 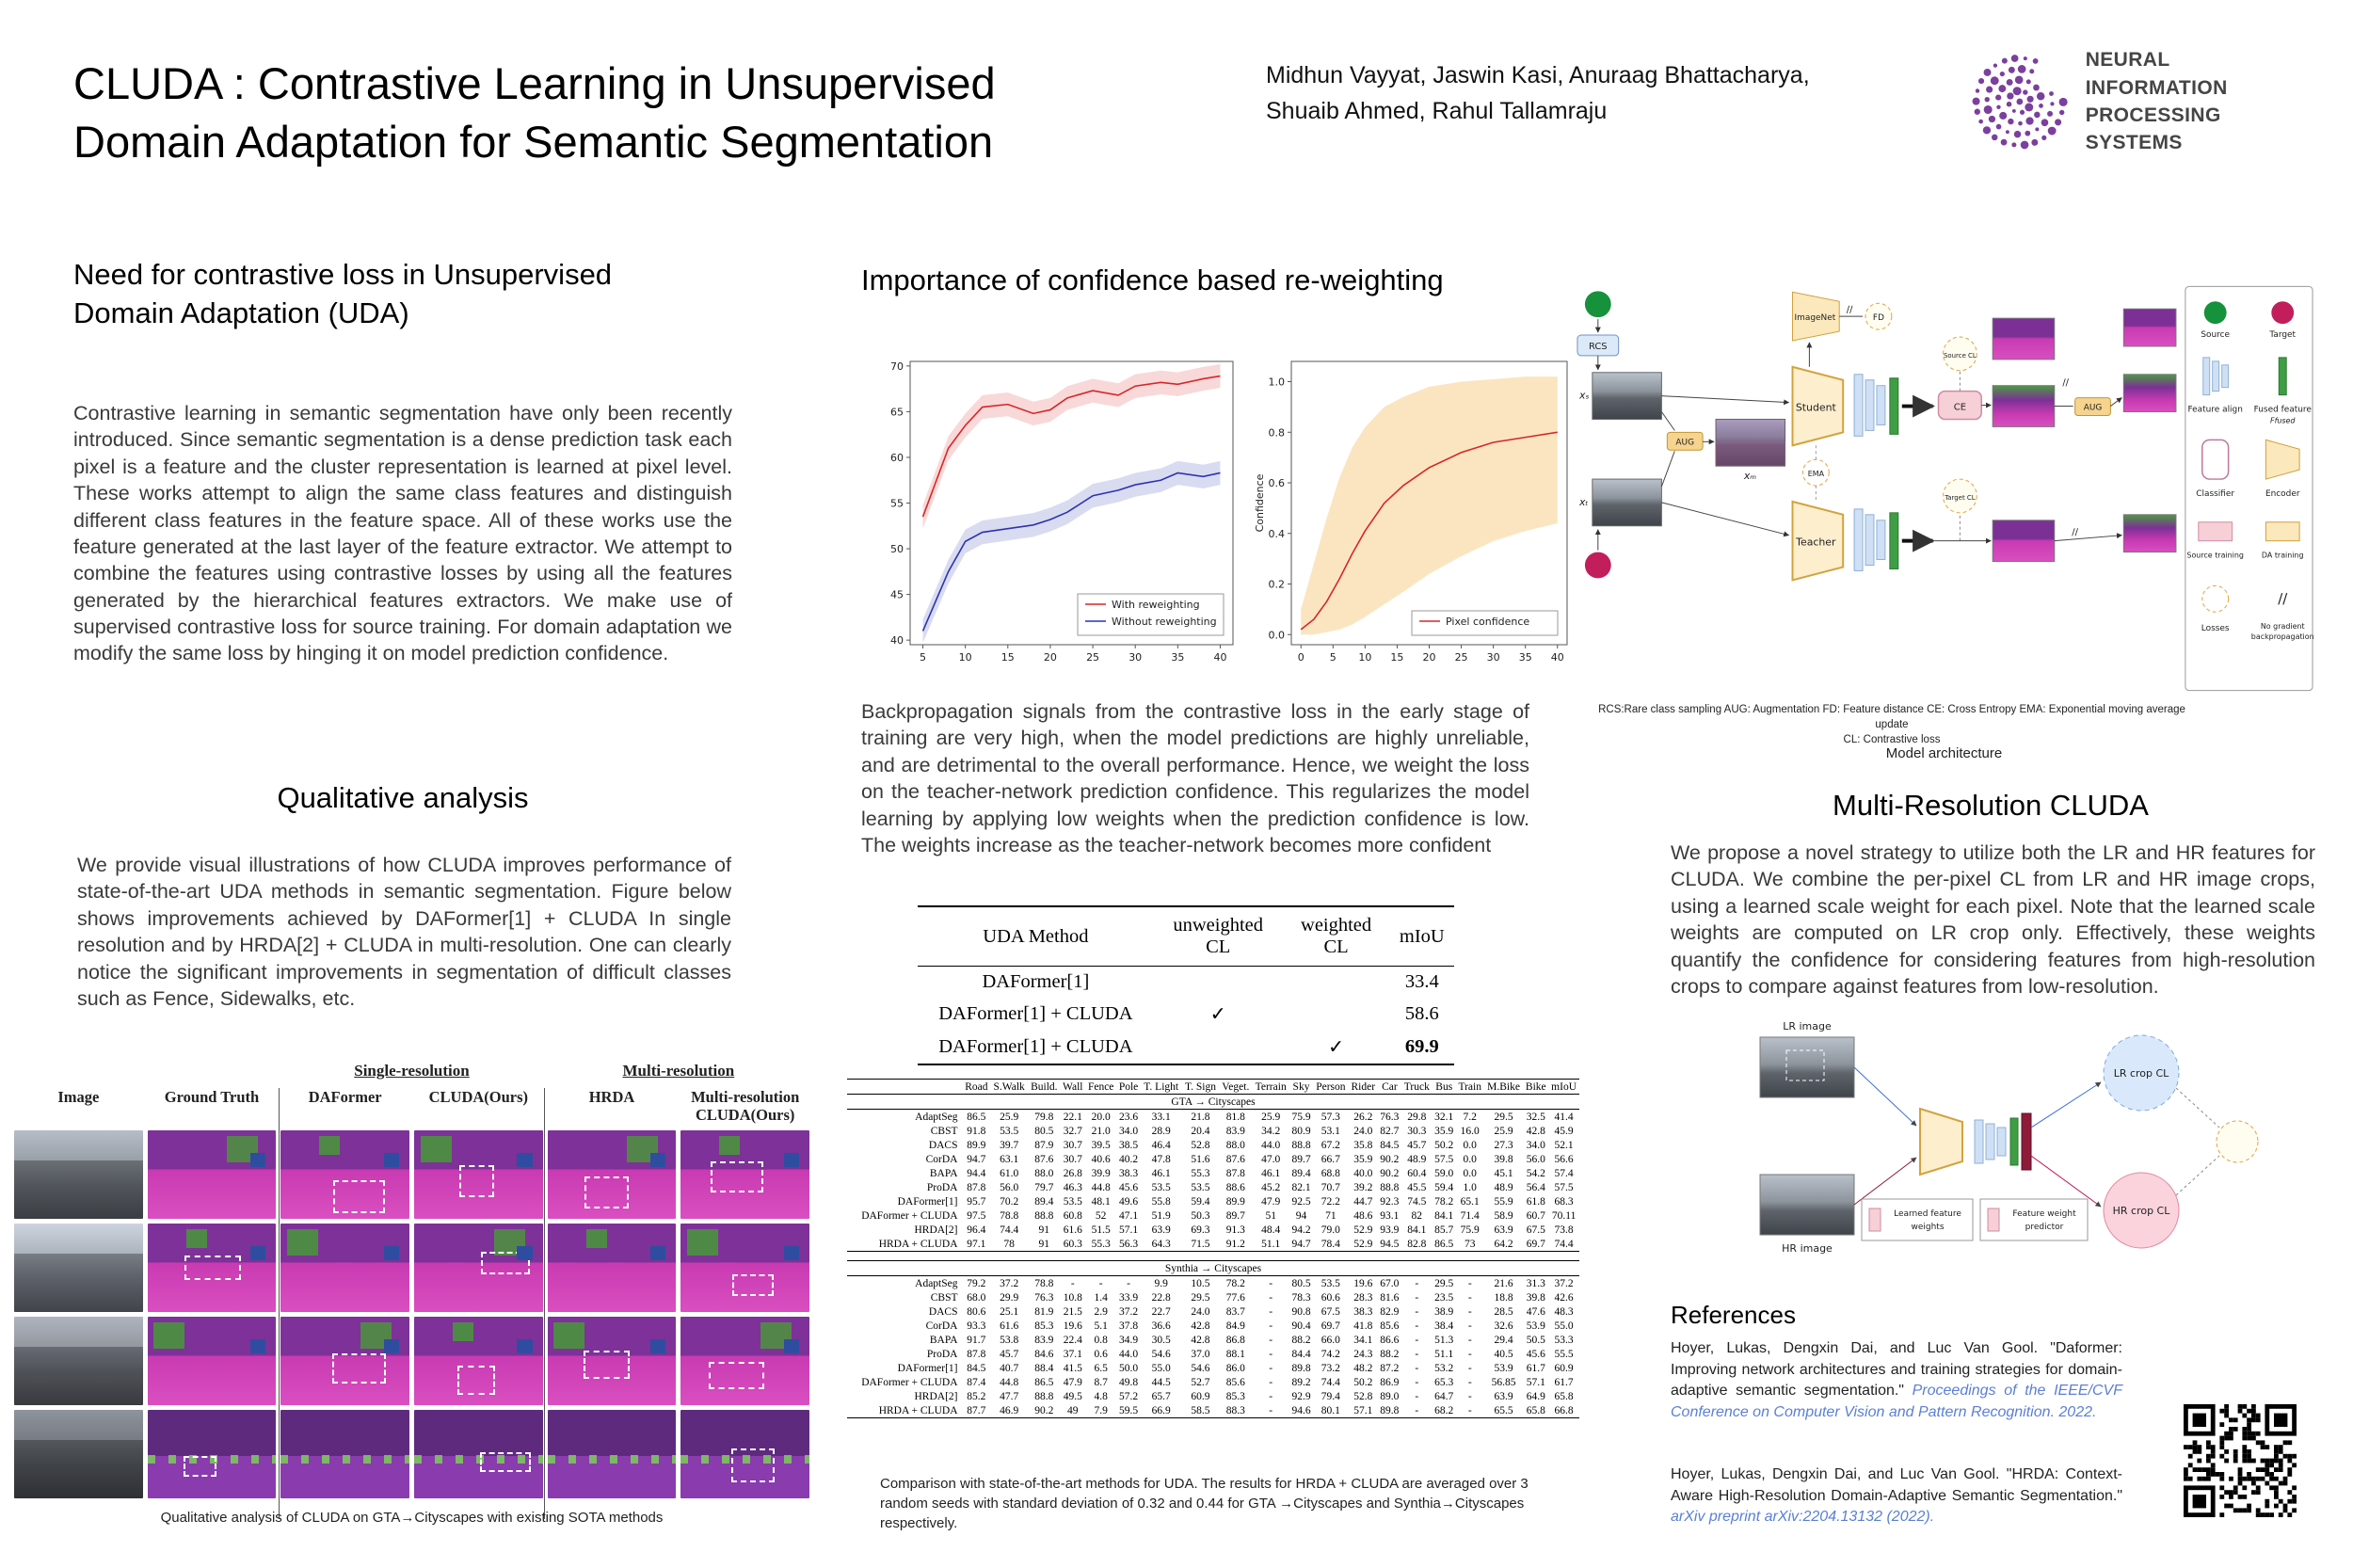 I want to click on group-header-single-resolution: Single-resolution, so click(x=412, y=1071).